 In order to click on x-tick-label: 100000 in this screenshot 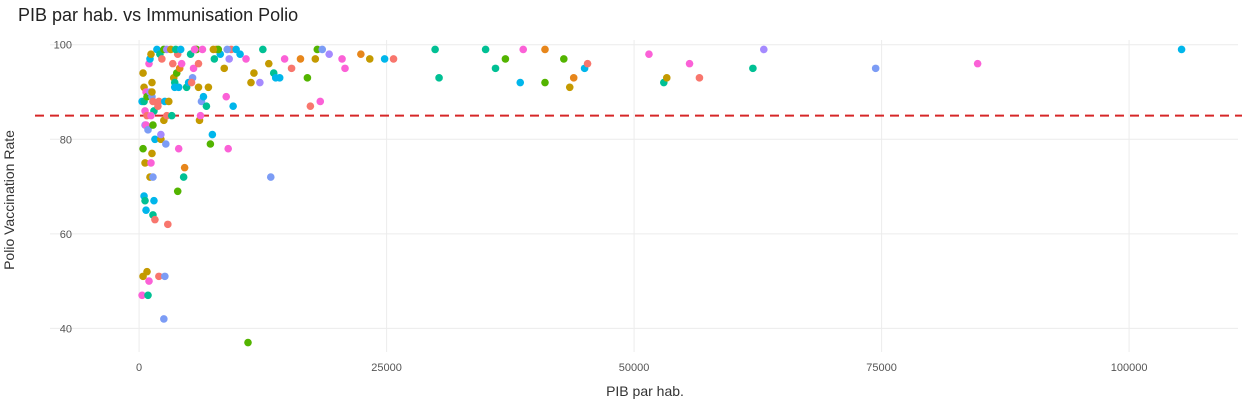, I will do `click(1129, 368)`.